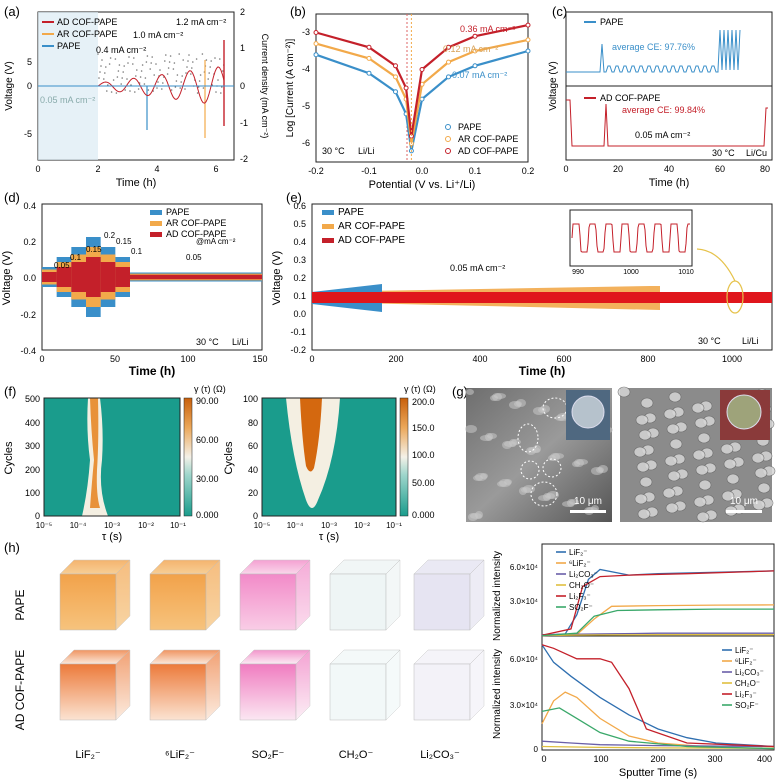 The height and width of the screenshot is (782, 780). Describe the element at coordinates (112, 457) in the screenshot. I see `panel-f-left-frame` at that location.